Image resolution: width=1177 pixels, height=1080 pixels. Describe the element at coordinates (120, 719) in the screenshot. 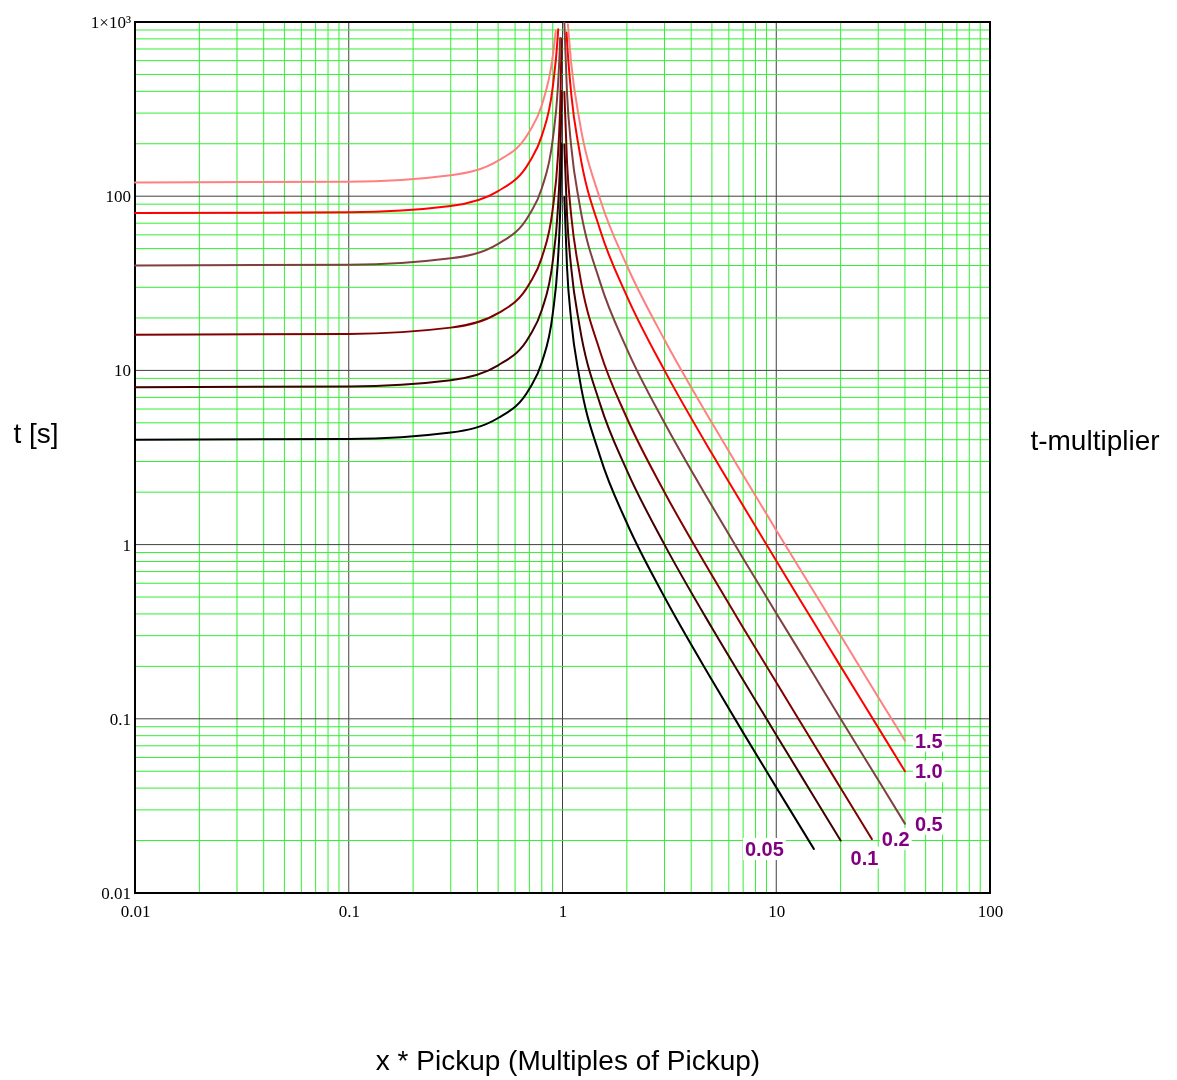

I see `y-tick-label: 0.1` at that location.